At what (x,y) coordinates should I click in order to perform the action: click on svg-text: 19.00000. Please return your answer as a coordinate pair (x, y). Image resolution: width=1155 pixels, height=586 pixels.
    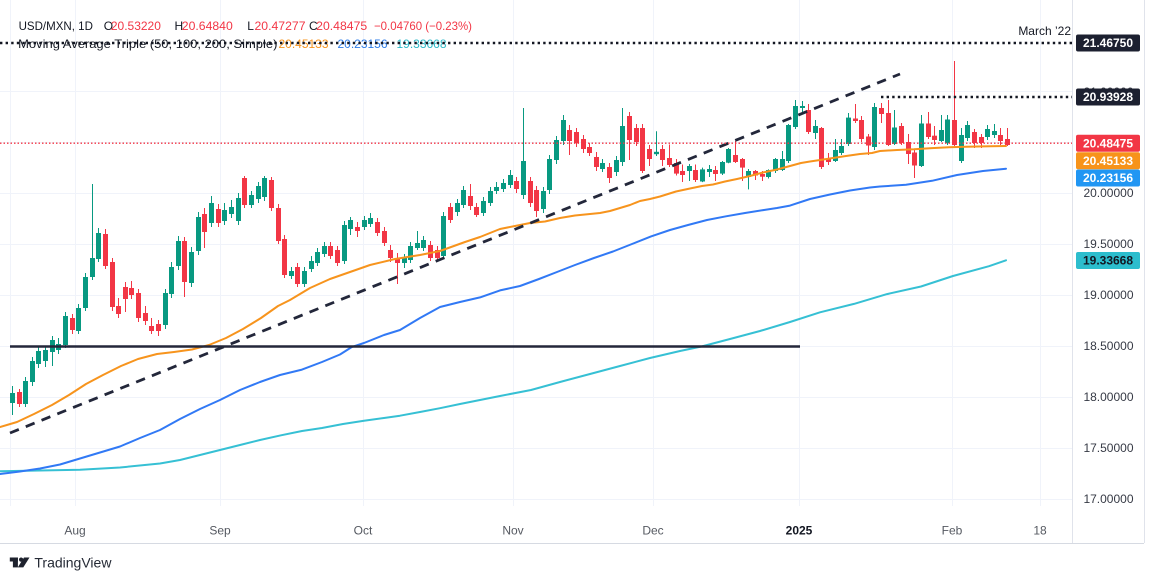
    Looking at the image, I should click on (1108, 295).